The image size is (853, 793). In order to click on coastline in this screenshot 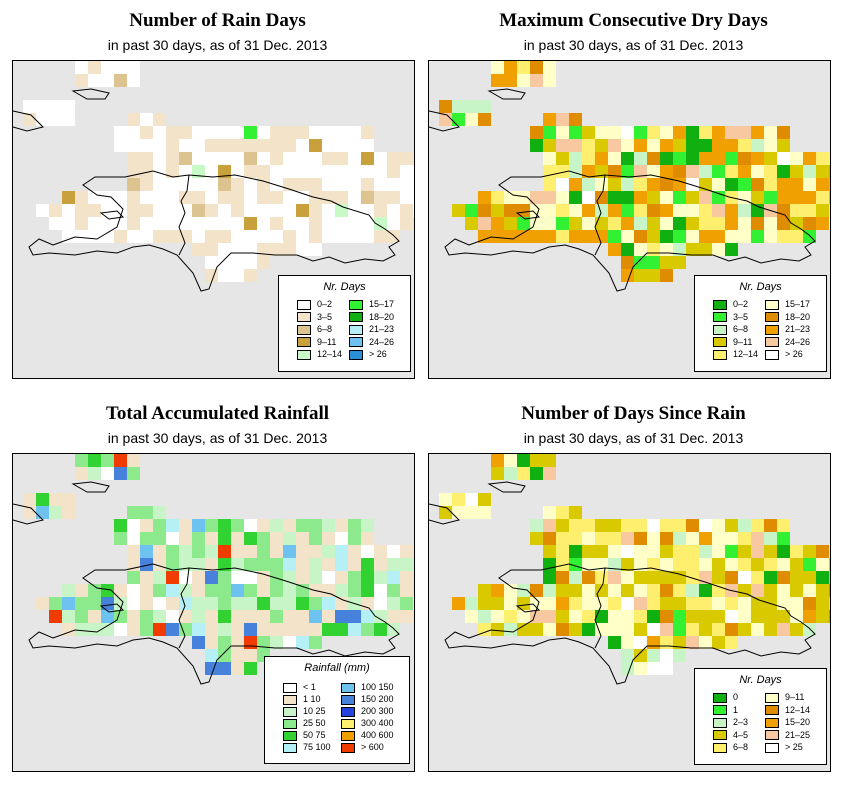, I will do `click(214, 190)`.